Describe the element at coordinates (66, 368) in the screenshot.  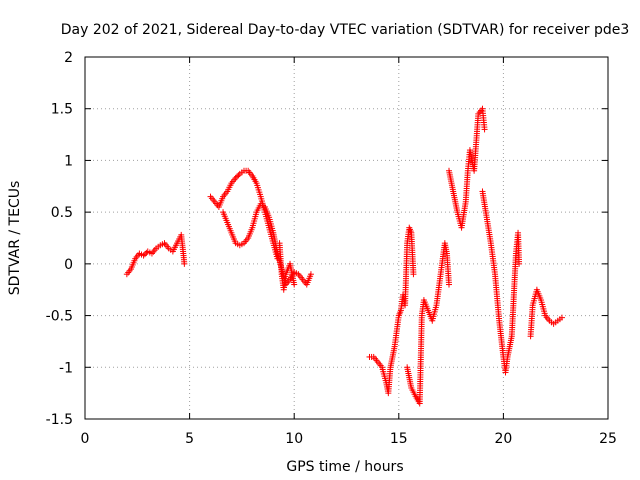
I see `y-tick-label: -1` at that location.